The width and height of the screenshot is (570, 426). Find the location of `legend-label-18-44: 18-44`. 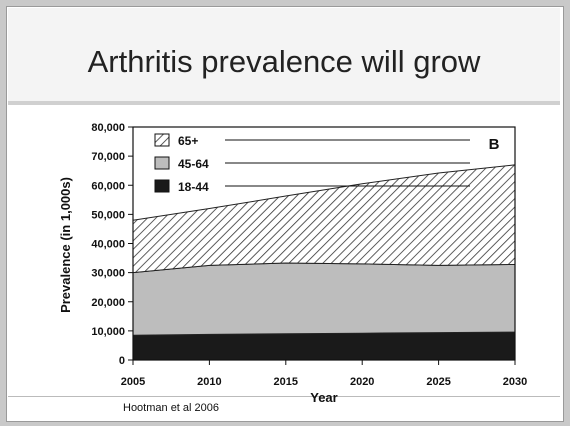

legend-label-18-44: 18-44 is located at coordinates (193, 187).